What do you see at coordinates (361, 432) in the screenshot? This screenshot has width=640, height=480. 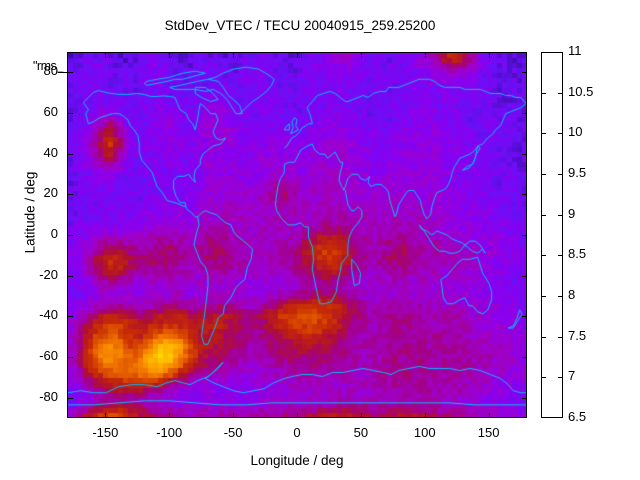 I see `x-tick-label: 50` at bounding box center [361, 432].